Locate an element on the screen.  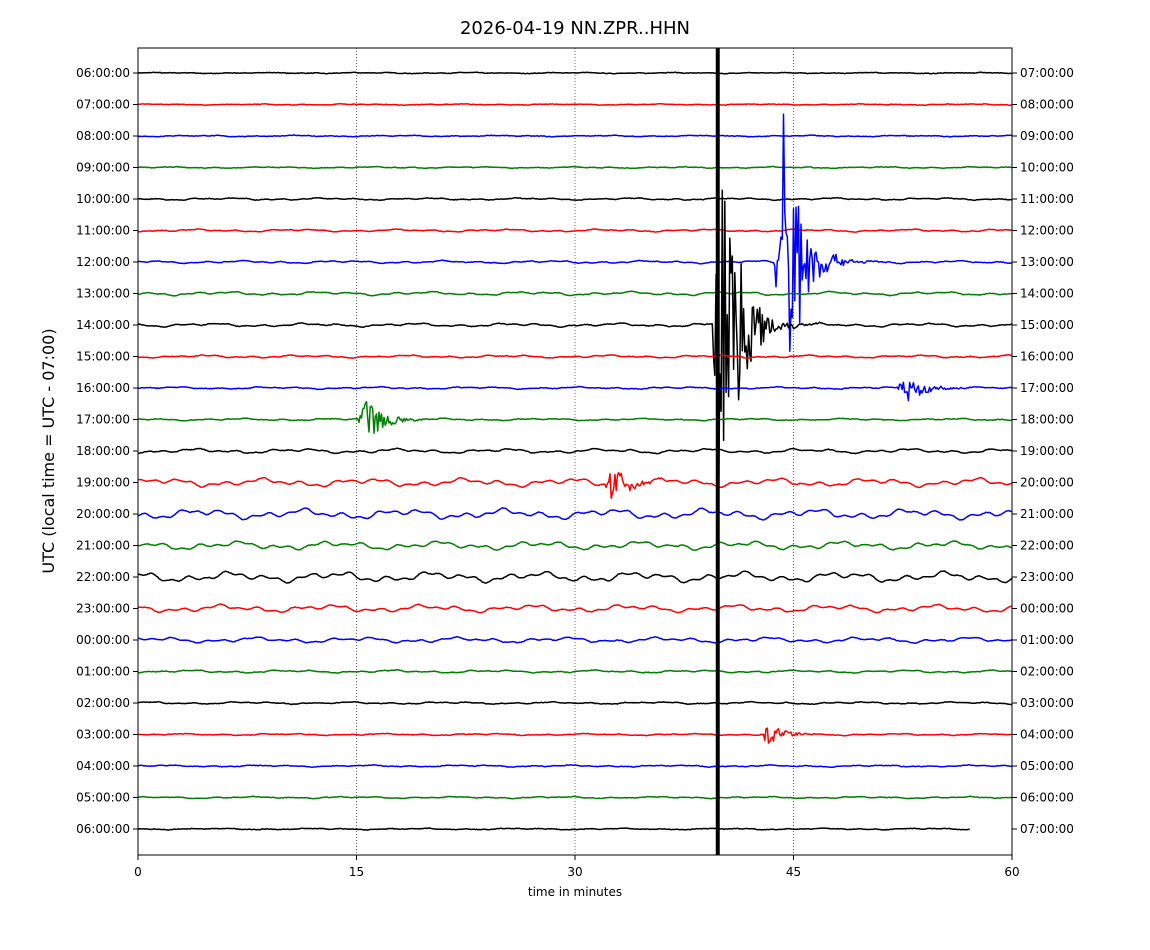
row-time-label-left: 00:00:00 is located at coordinates (103, 640).